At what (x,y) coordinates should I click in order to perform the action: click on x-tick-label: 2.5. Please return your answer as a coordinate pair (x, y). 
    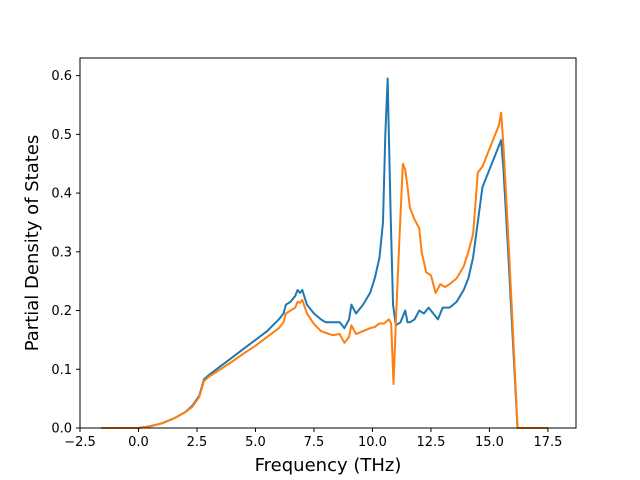
    Looking at the image, I should click on (197, 442).